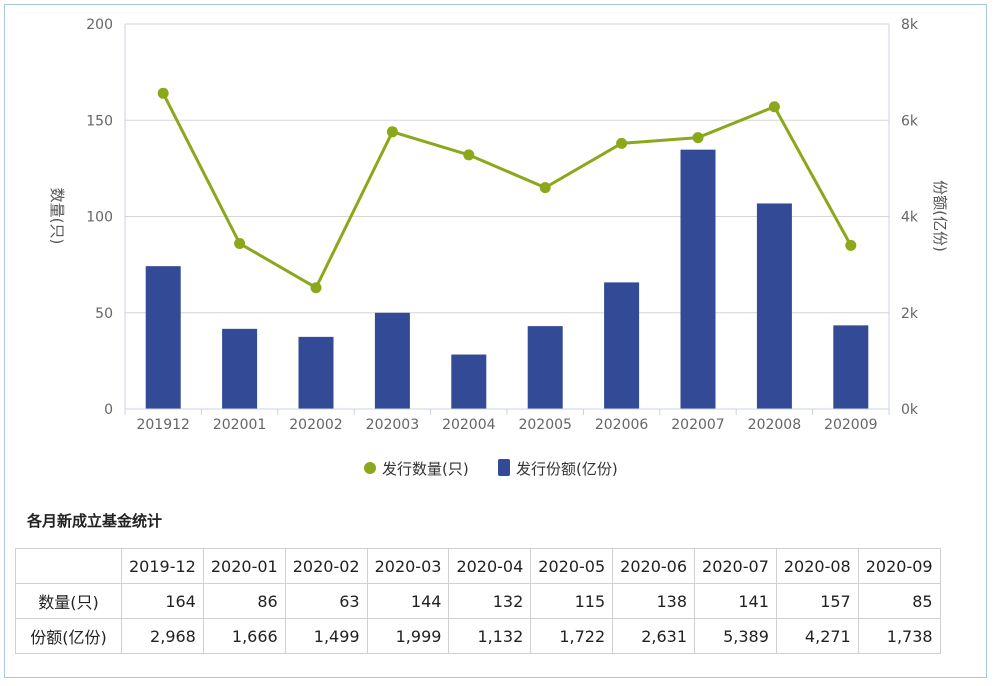  Describe the element at coordinates (697, 425) in the screenshot. I see `x-tick-label: 202007` at that location.